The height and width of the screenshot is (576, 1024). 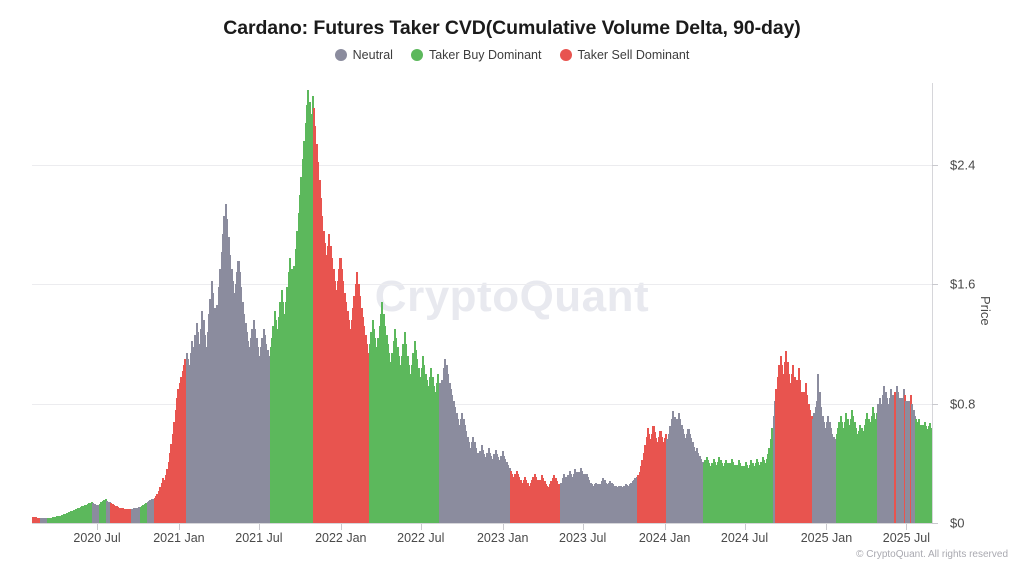 I want to click on legend-item-sell: Taker Sell Dominant, so click(x=624, y=55).